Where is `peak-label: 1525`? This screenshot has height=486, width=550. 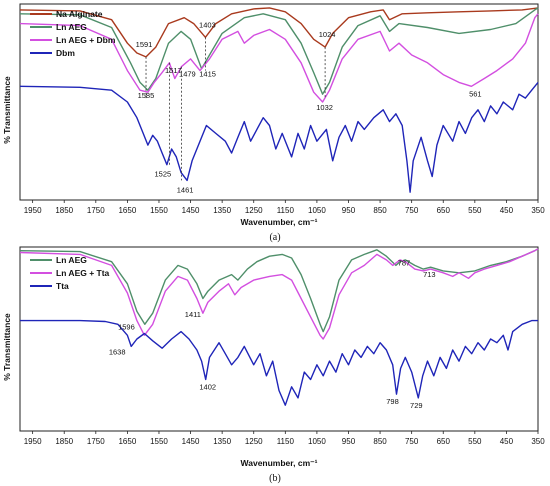 peak-label: 1525 is located at coordinates (163, 174).